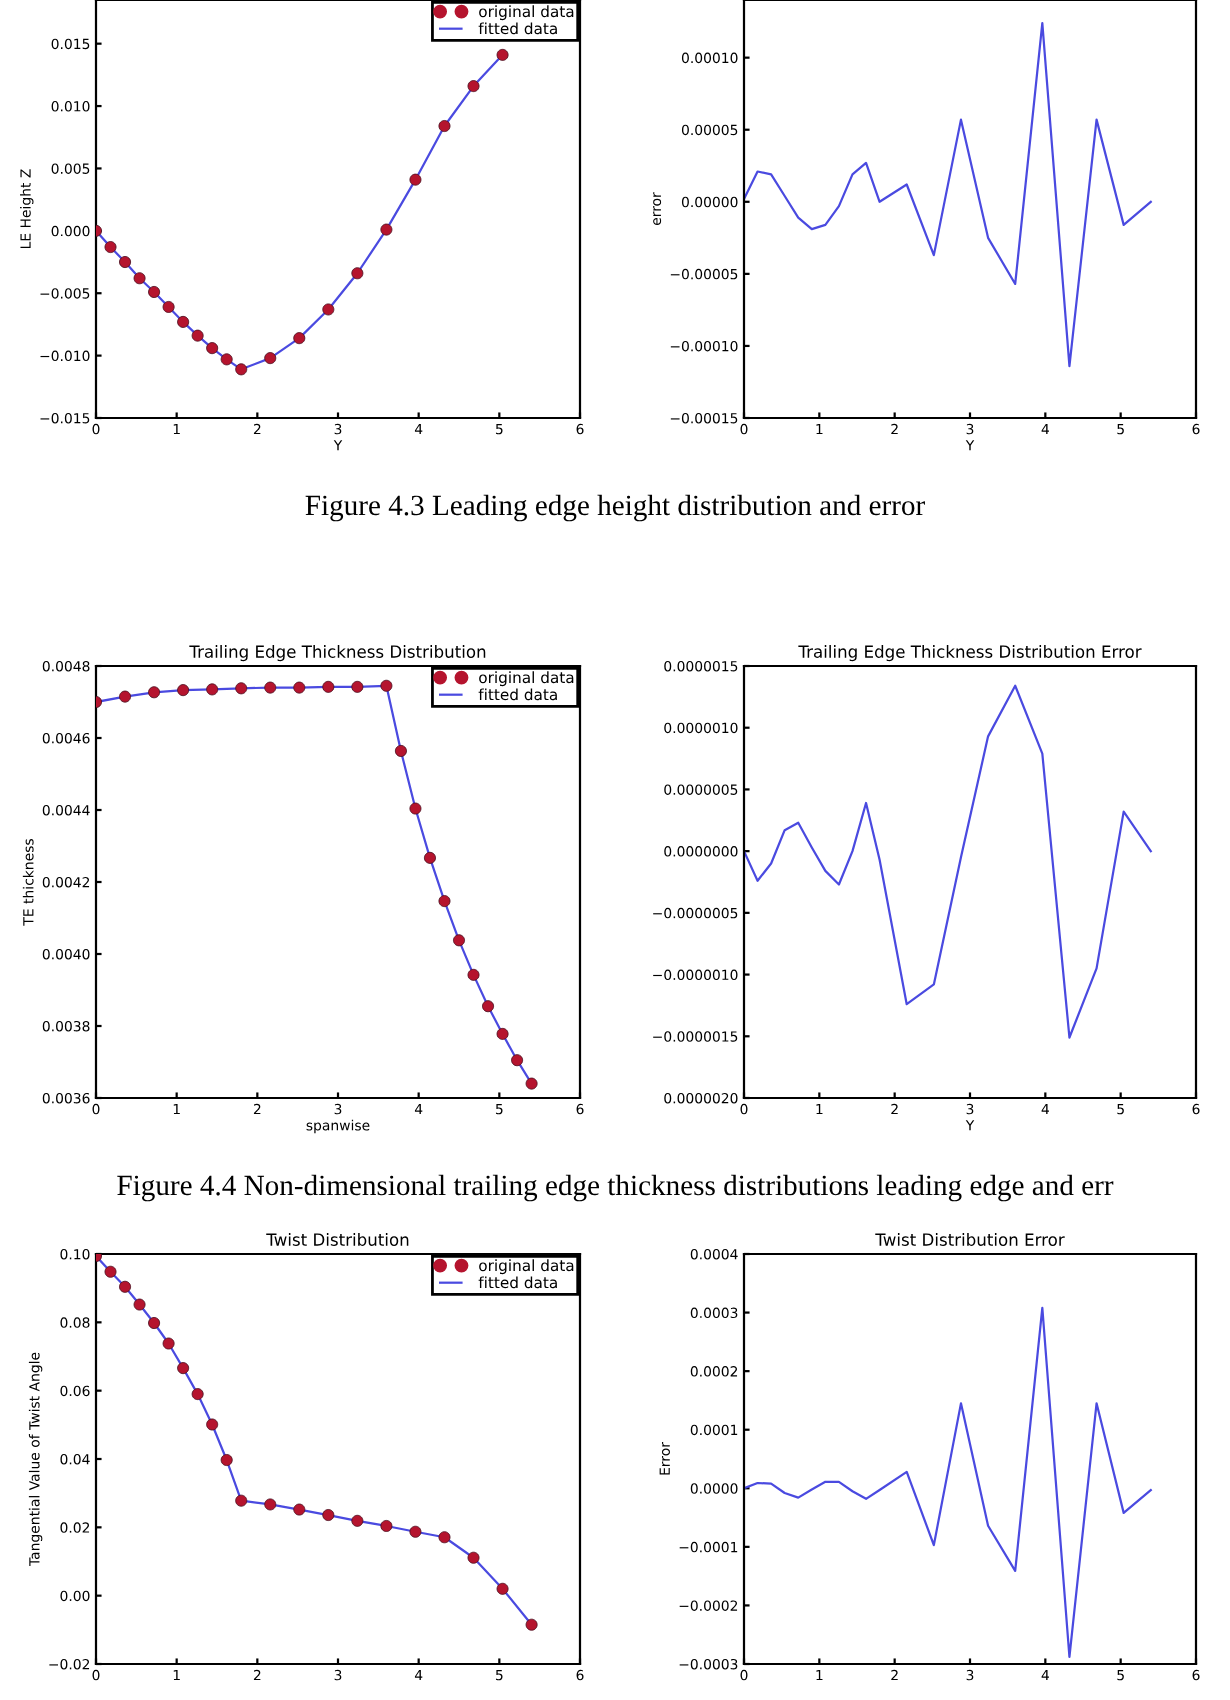 The image size is (1230, 1700). Describe the element at coordinates (615, 1188) in the screenshot. I see `caption: Figure 4.4 Non-dimensional trailing edge thickness distributions leading edge and err` at that location.